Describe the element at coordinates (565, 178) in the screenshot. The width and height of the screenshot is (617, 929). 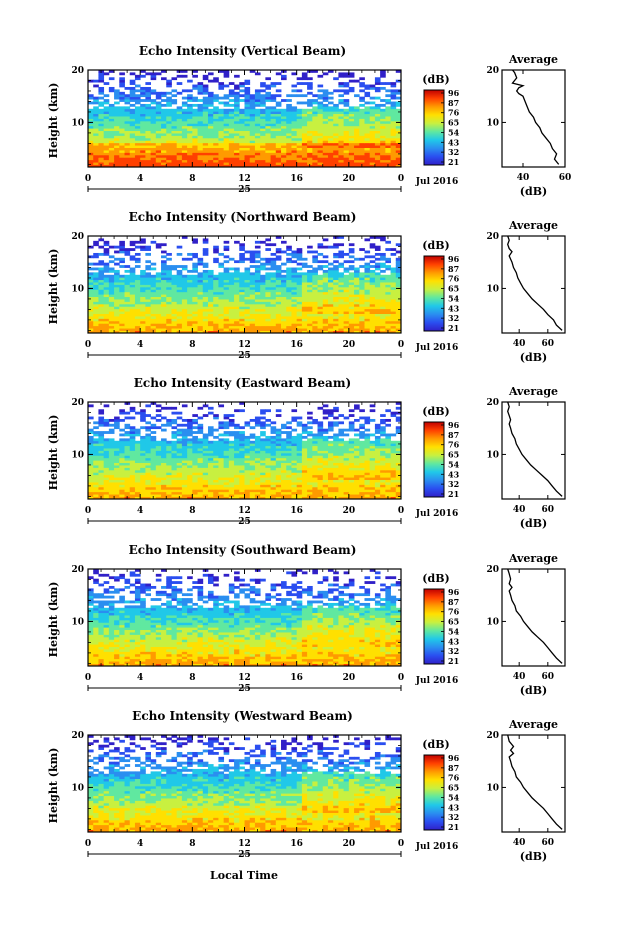
I see `profile-x-tick-label: 60` at that location.